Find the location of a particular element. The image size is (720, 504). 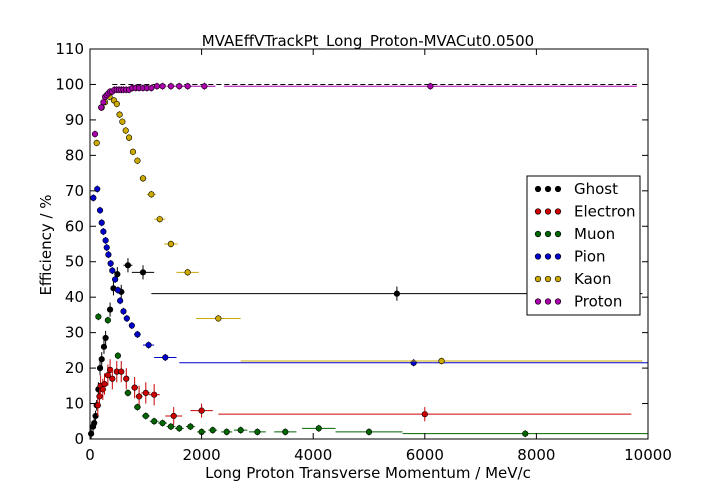

y-tick-label: 100 is located at coordinates (69, 84).